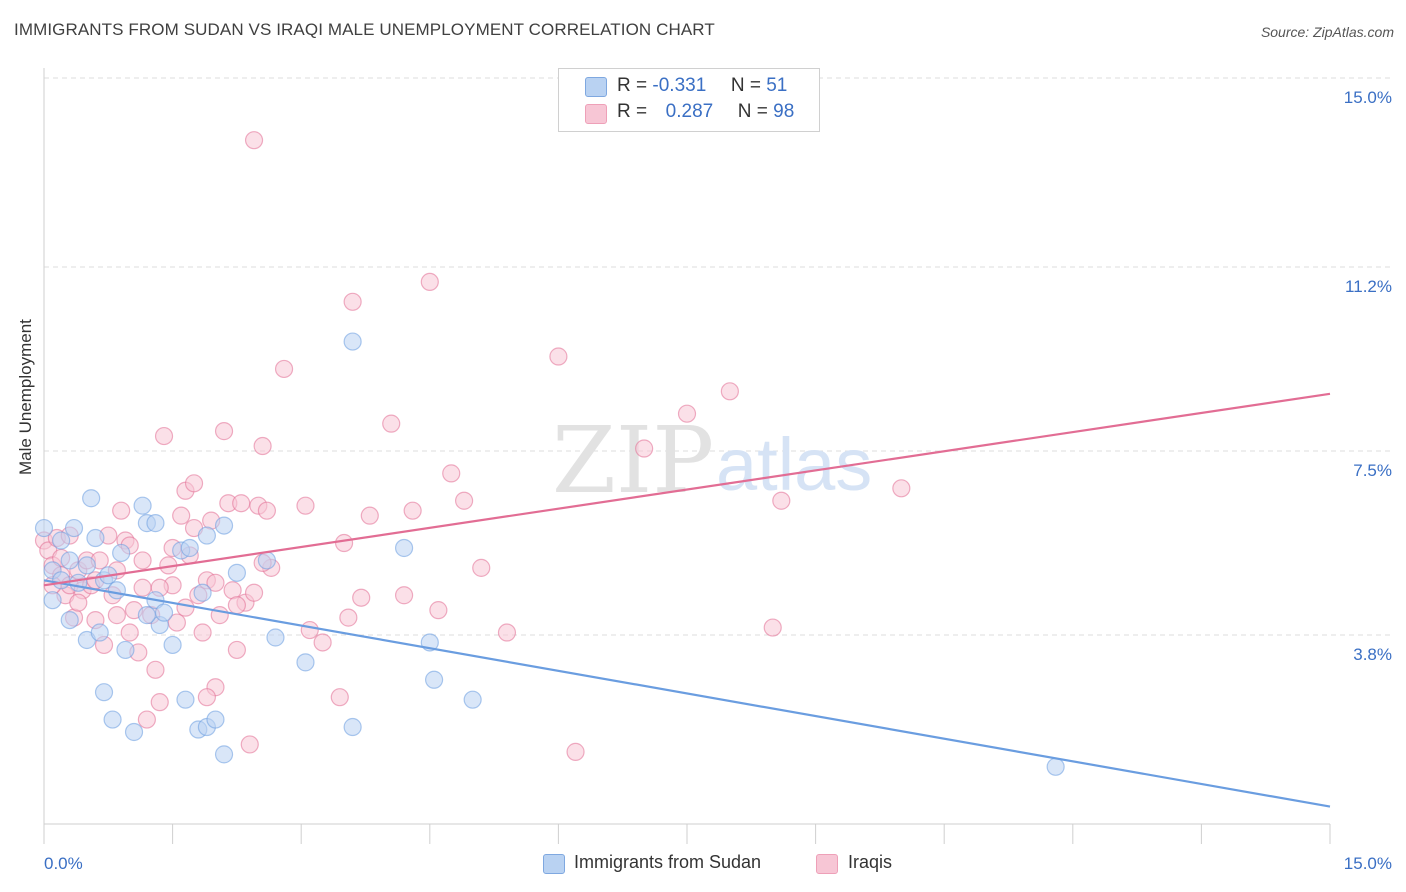  What do you see at coordinates (632, 85) in the screenshot?
I see `legend-r-label: R =` at bounding box center [632, 85].